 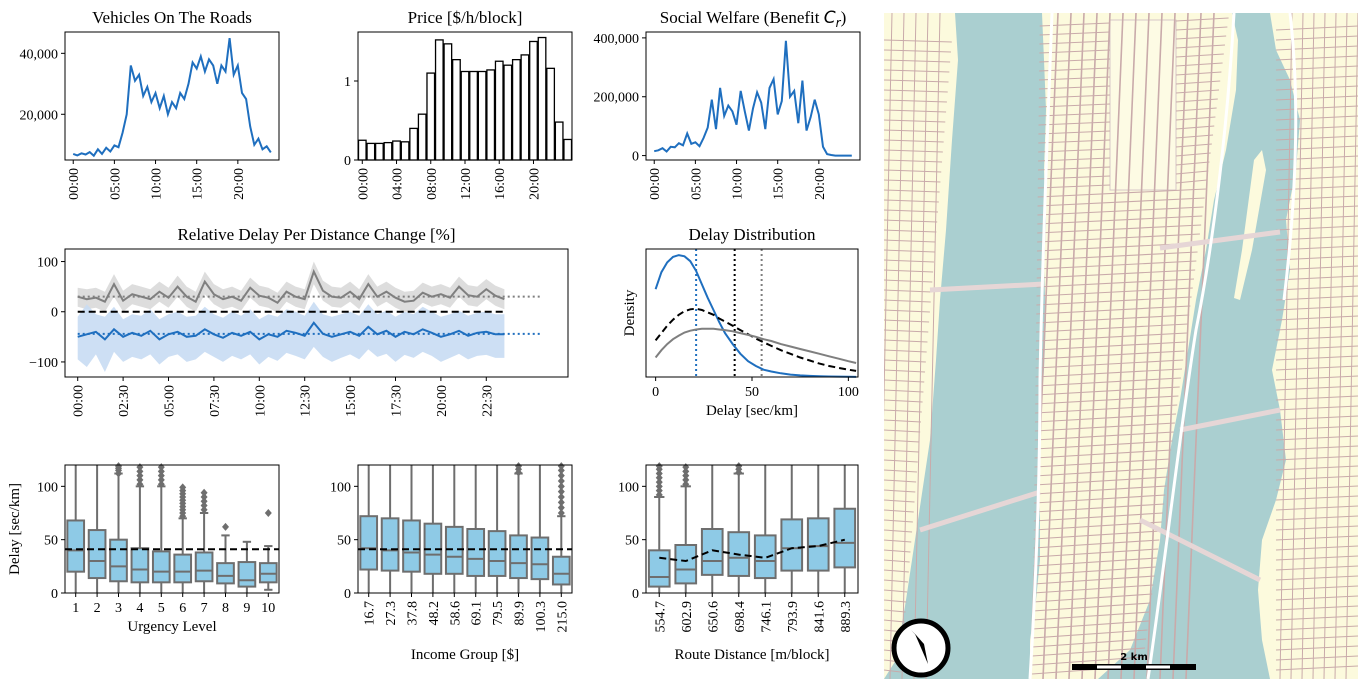 What do you see at coordinates (340, 487) in the screenshot?
I see `y-tick-label: 100` at bounding box center [340, 487].